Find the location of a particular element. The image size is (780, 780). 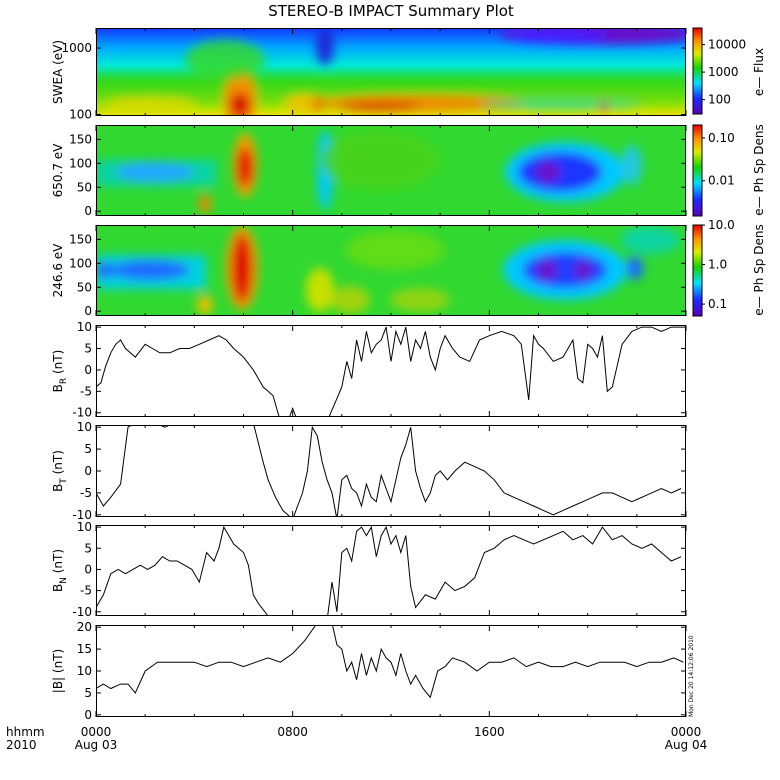

colorbar-tick-label: 0.1 is located at coordinates (717, 304).